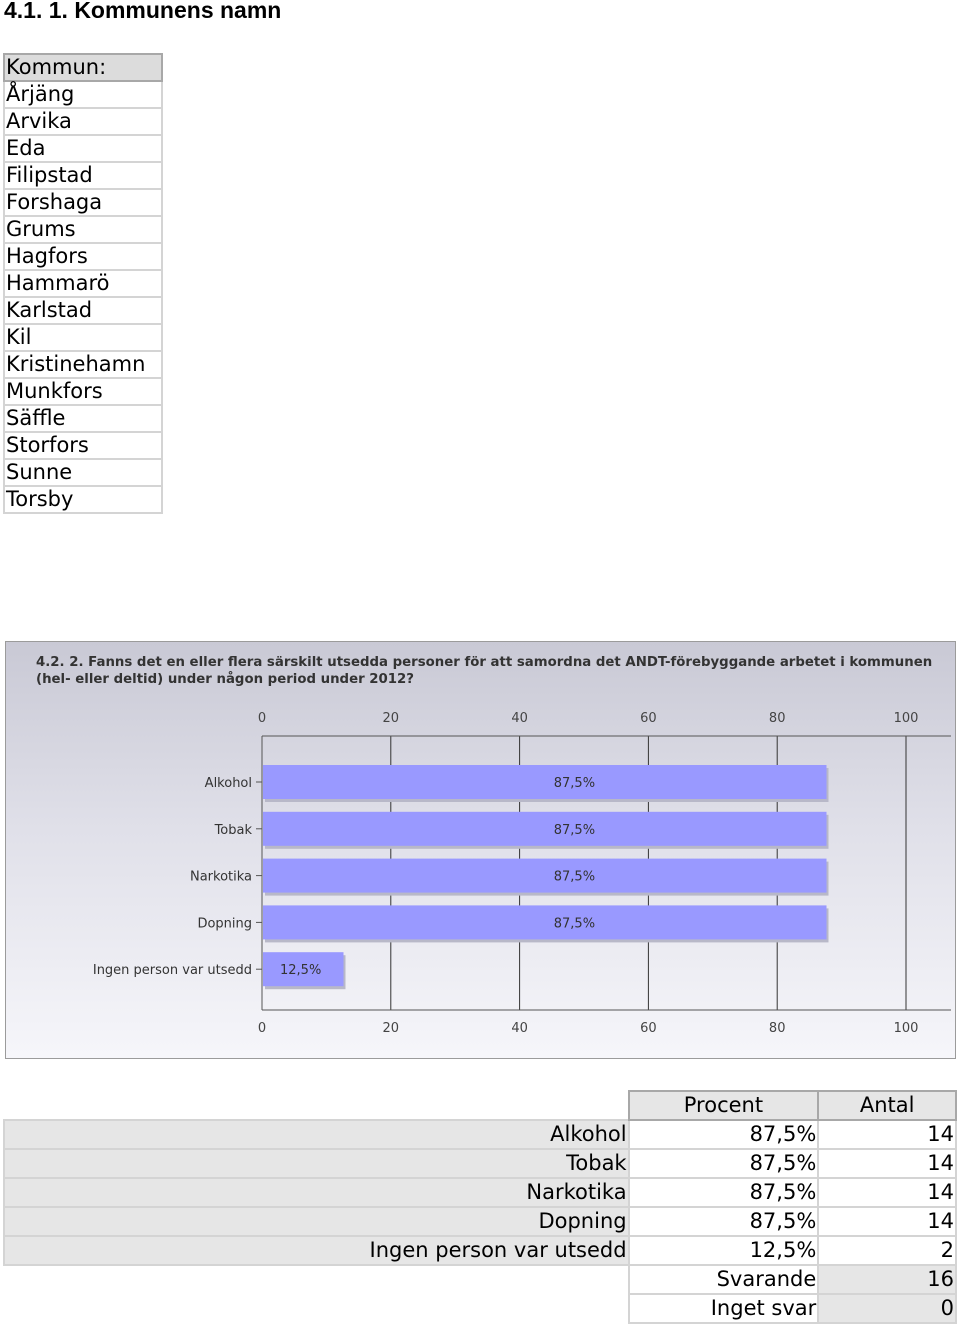 The height and width of the screenshot is (1329, 960). I want to click on kommun-header: Kommun:, so click(83, 67).